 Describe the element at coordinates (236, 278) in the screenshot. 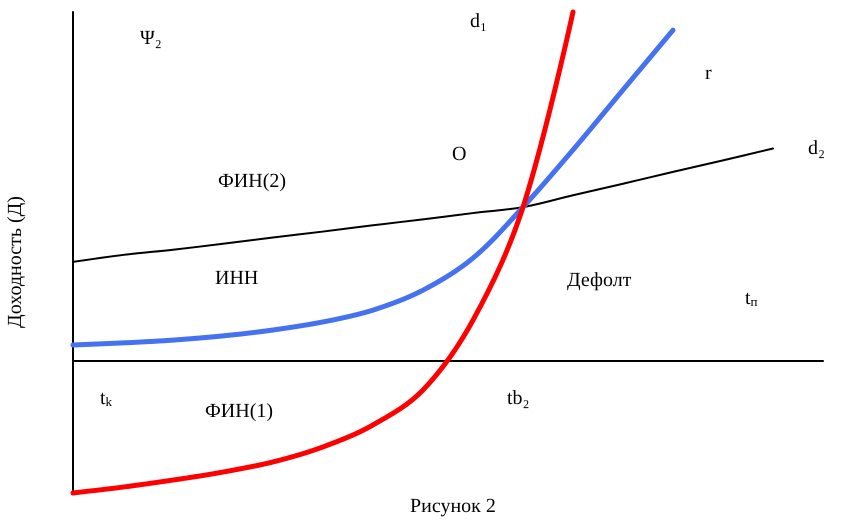

I see `annotation: ИНН` at that location.